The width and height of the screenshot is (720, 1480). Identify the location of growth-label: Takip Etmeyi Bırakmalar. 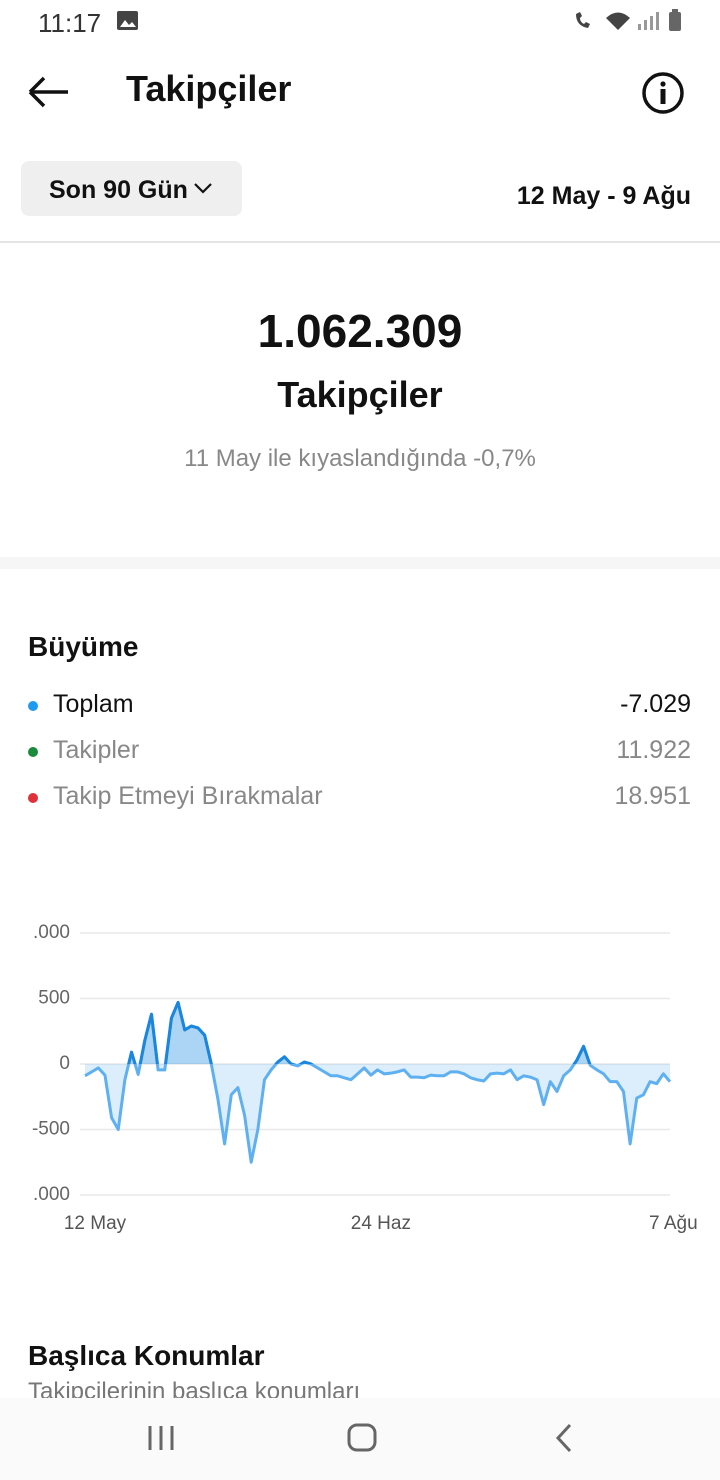
(188, 796).